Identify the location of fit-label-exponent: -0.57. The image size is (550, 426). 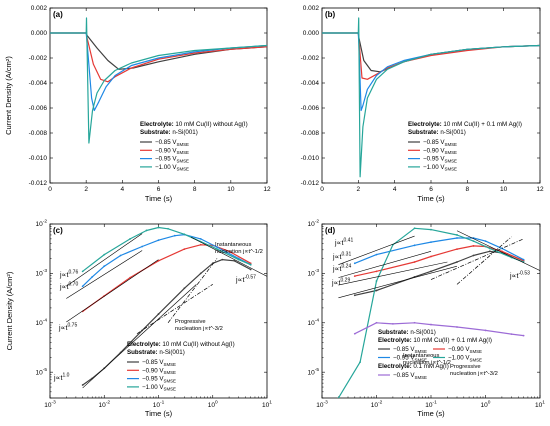
(251, 278).